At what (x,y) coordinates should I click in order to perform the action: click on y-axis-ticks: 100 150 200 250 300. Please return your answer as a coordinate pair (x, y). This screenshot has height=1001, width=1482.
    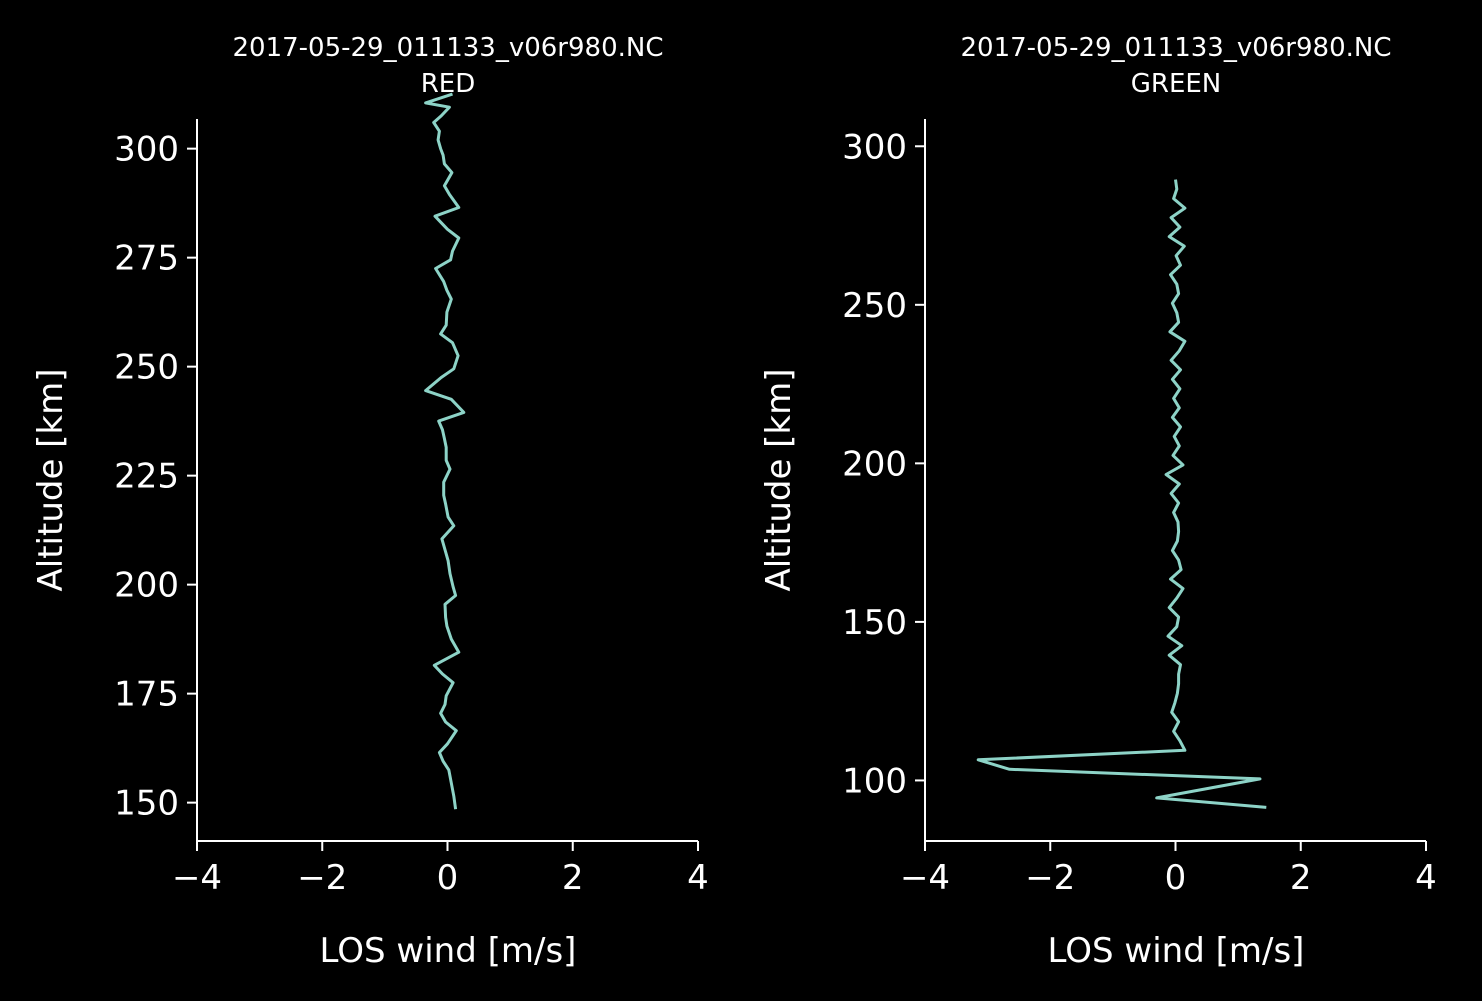
    Looking at the image, I should click on (883, 464).